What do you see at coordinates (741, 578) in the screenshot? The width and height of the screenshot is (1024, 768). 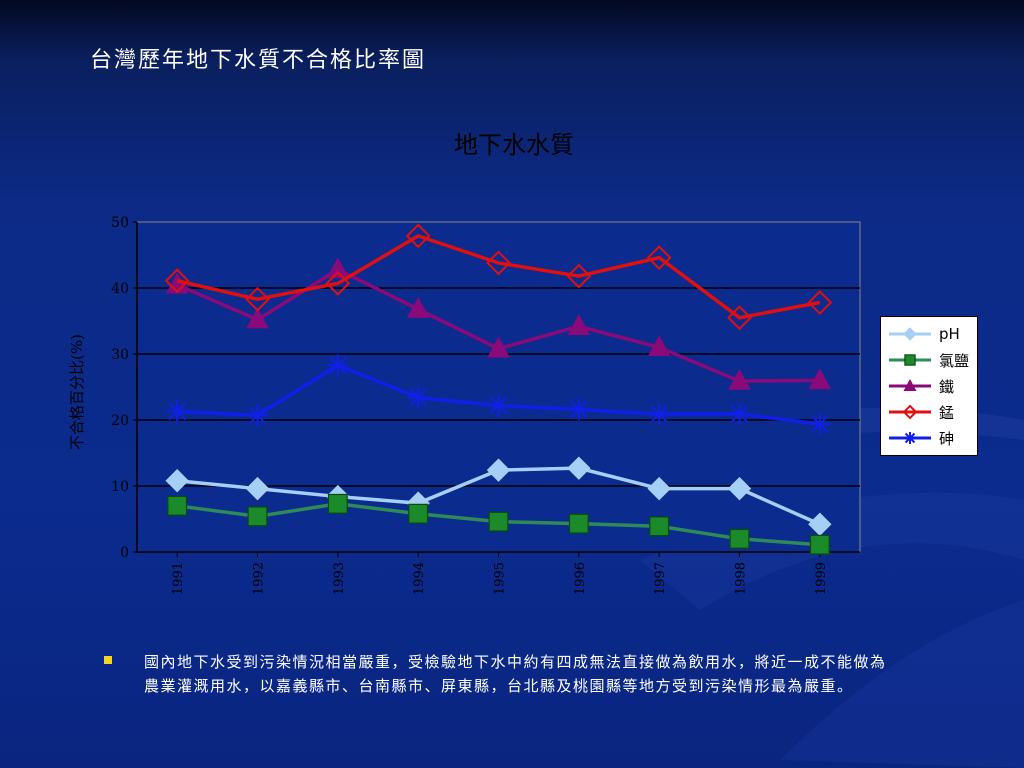 I see `x-tick-label: 1998` at bounding box center [741, 578].